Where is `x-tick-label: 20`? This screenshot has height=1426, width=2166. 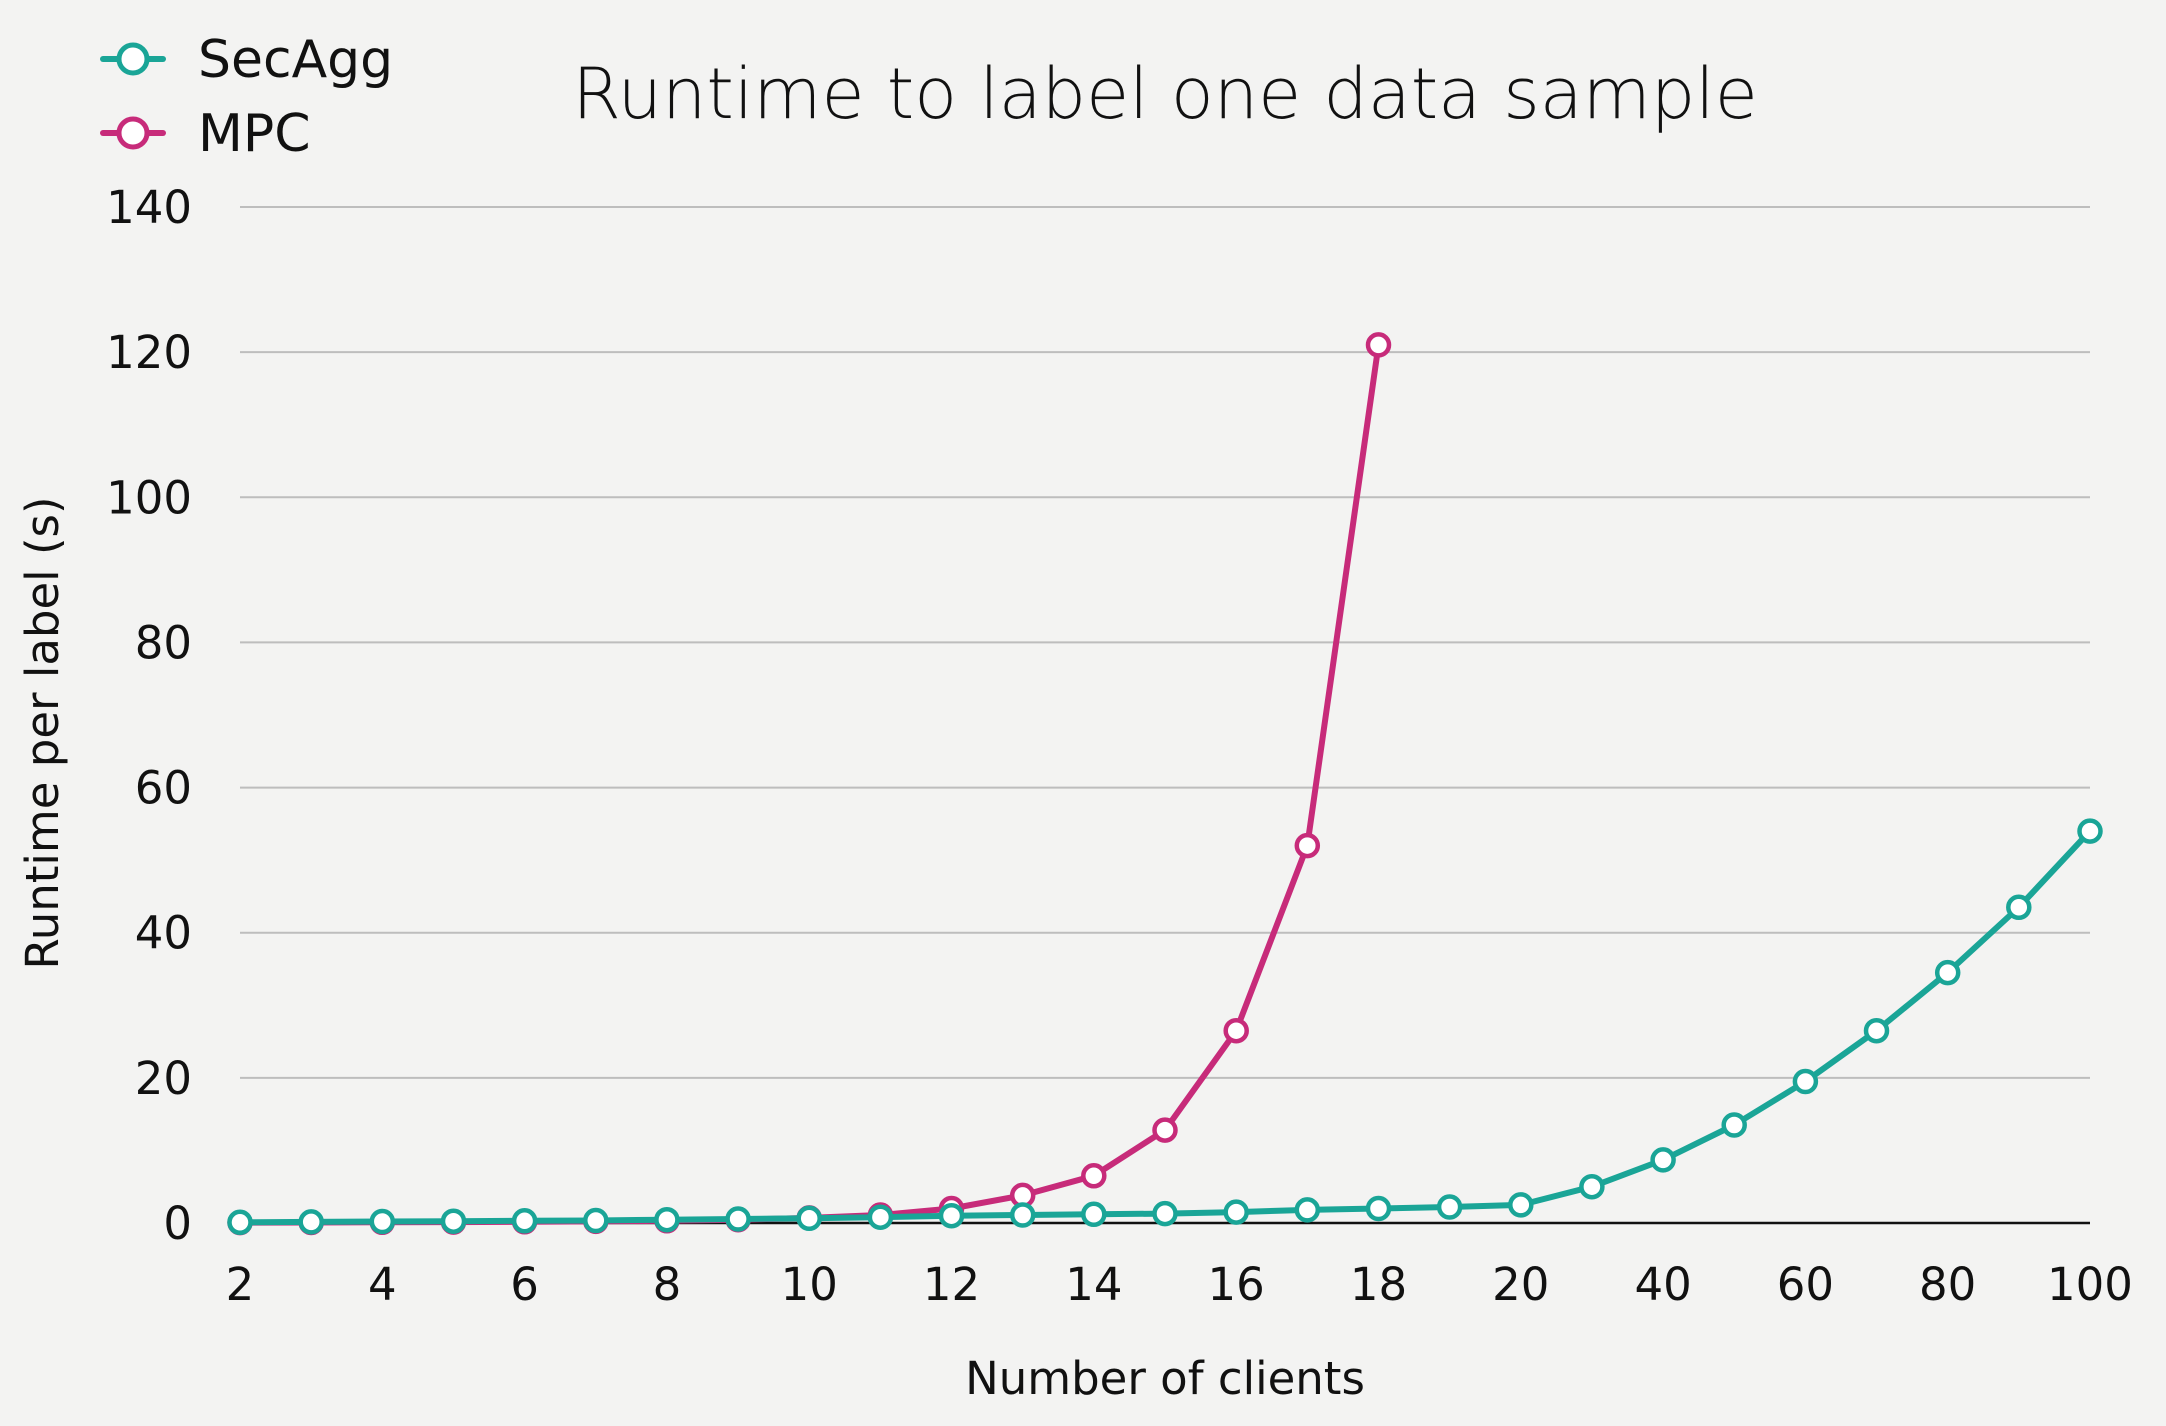 x-tick-label: 20 is located at coordinates (1520, 1284).